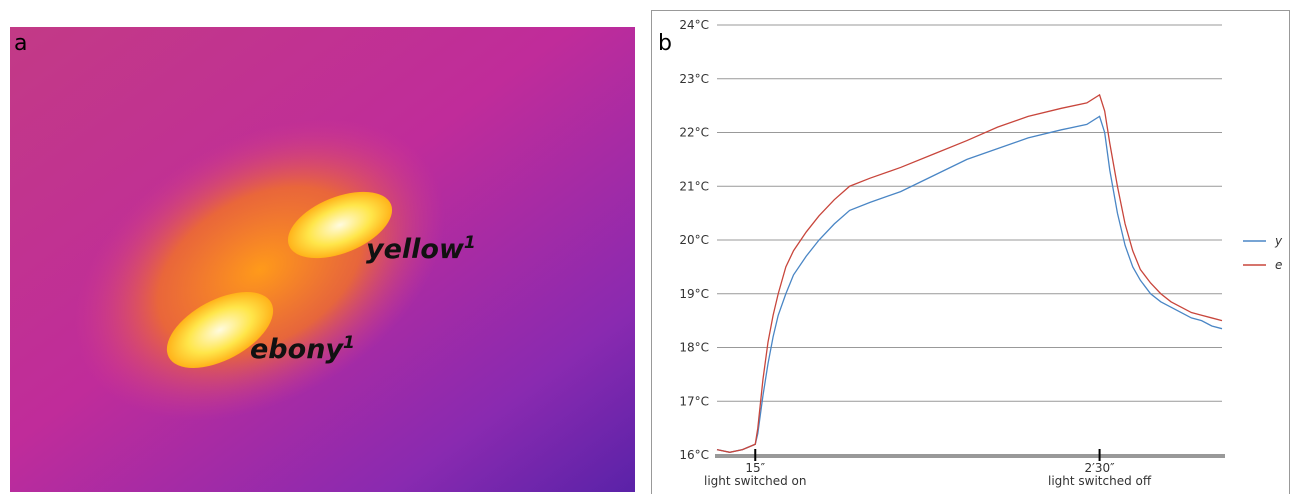  Describe the element at coordinates (1278, 265) in the screenshot. I see `legend-label: e` at that location.